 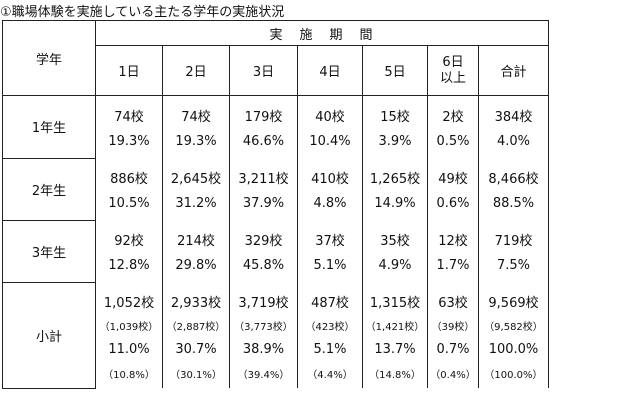 I want to click on data-row: 3年生 92校 214校 329校 37校 35校 12校 719校, so click(x=275, y=251).